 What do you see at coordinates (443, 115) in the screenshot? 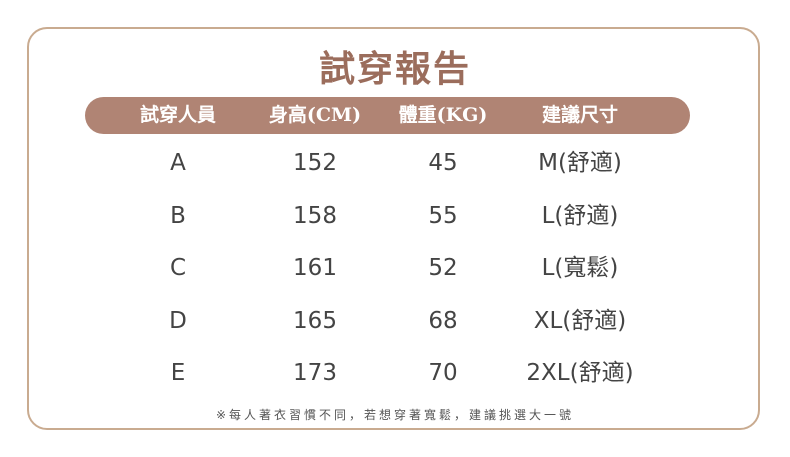
I see `header-cell: 體重(KG)` at bounding box center [443, 115].